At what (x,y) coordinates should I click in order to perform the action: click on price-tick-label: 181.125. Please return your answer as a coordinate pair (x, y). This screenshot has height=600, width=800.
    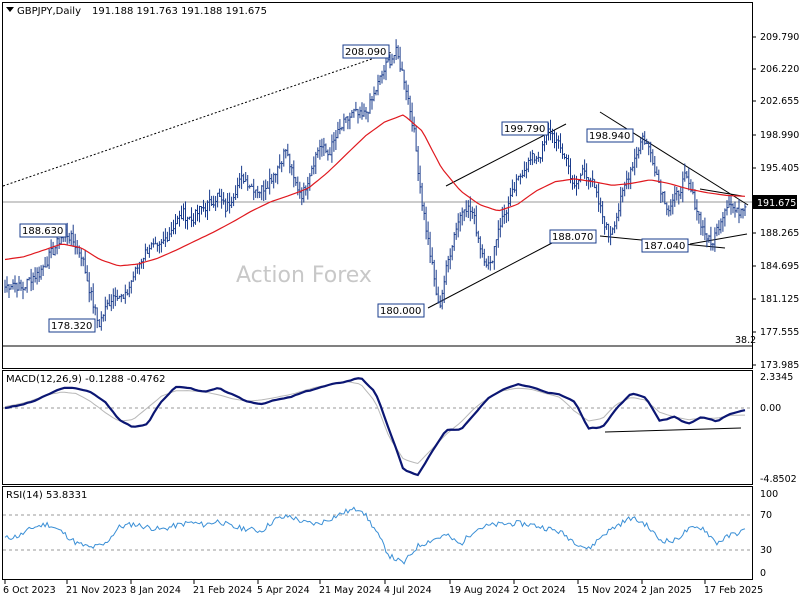
    Looking at the image, I should click on (779, 299).